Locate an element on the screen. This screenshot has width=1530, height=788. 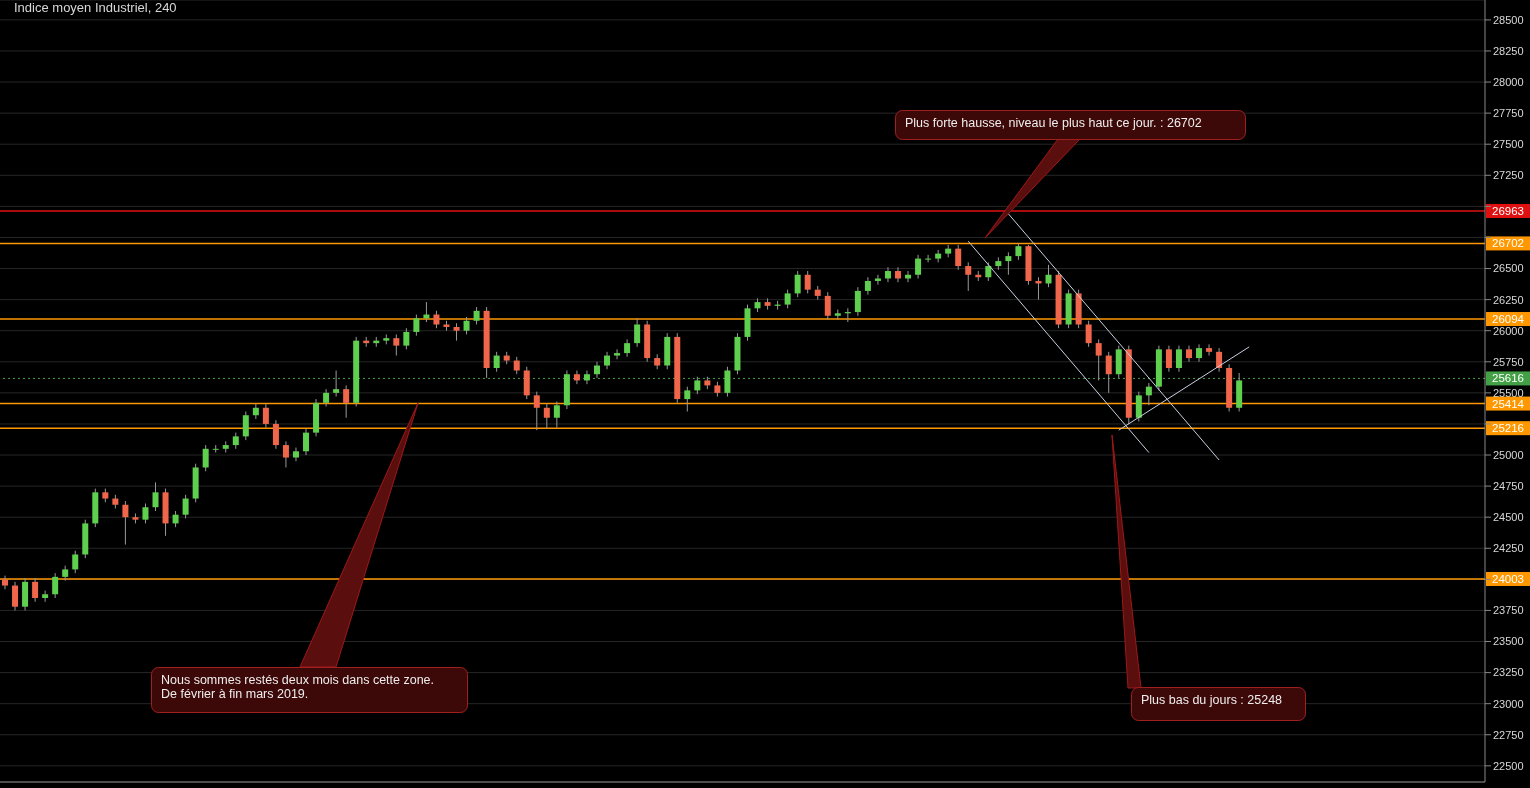
ref-line-label: 25216 is located at coordinates (1508, 428).